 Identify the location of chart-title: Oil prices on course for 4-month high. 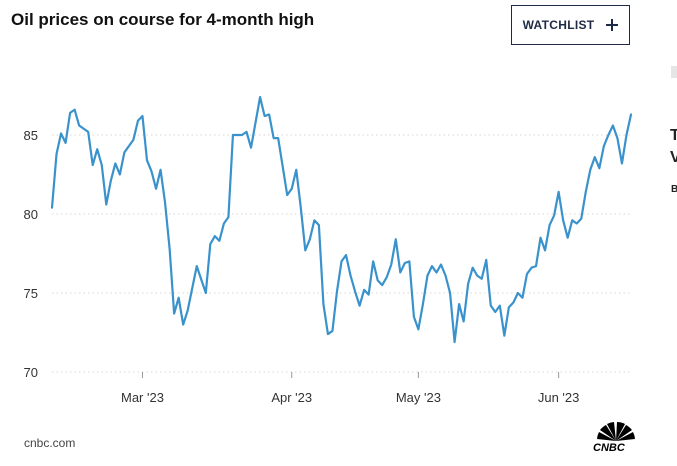
(163, 19).